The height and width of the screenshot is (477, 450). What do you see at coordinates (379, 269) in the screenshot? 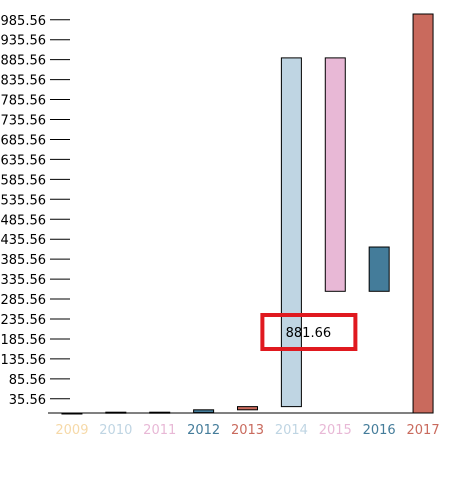
I see `bar-2016` at bounding box center [379, 269].